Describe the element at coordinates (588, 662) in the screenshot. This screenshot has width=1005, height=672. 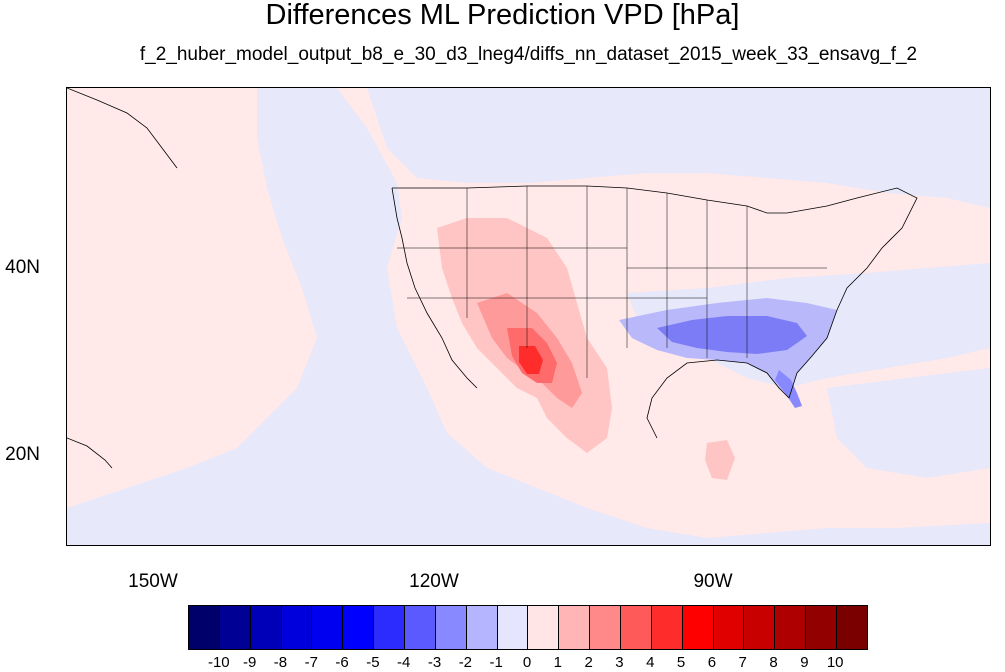
I see `colorbar-tick-label: 2` at that location.